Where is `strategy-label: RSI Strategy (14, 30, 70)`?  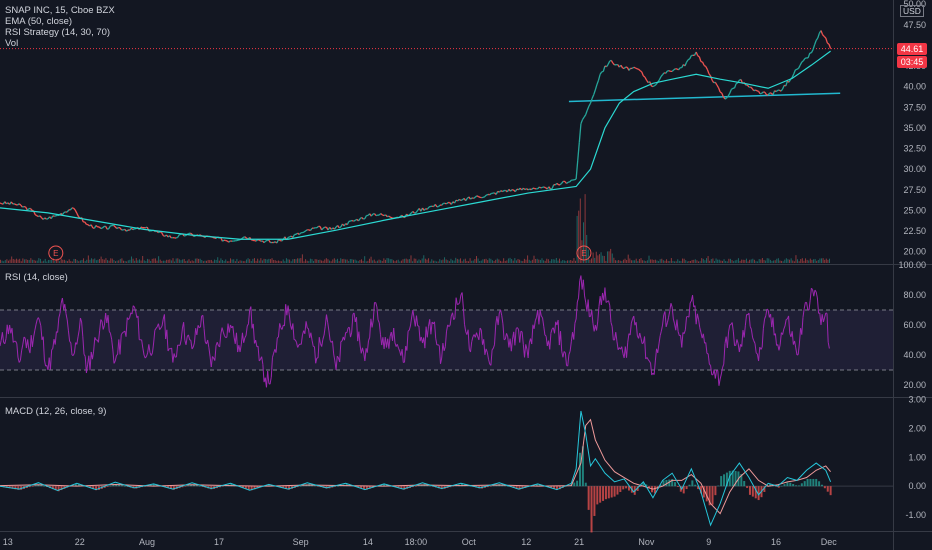
strategy-label: RSI Strategy (14, 30, 70) is located at coordinates (58, 32).